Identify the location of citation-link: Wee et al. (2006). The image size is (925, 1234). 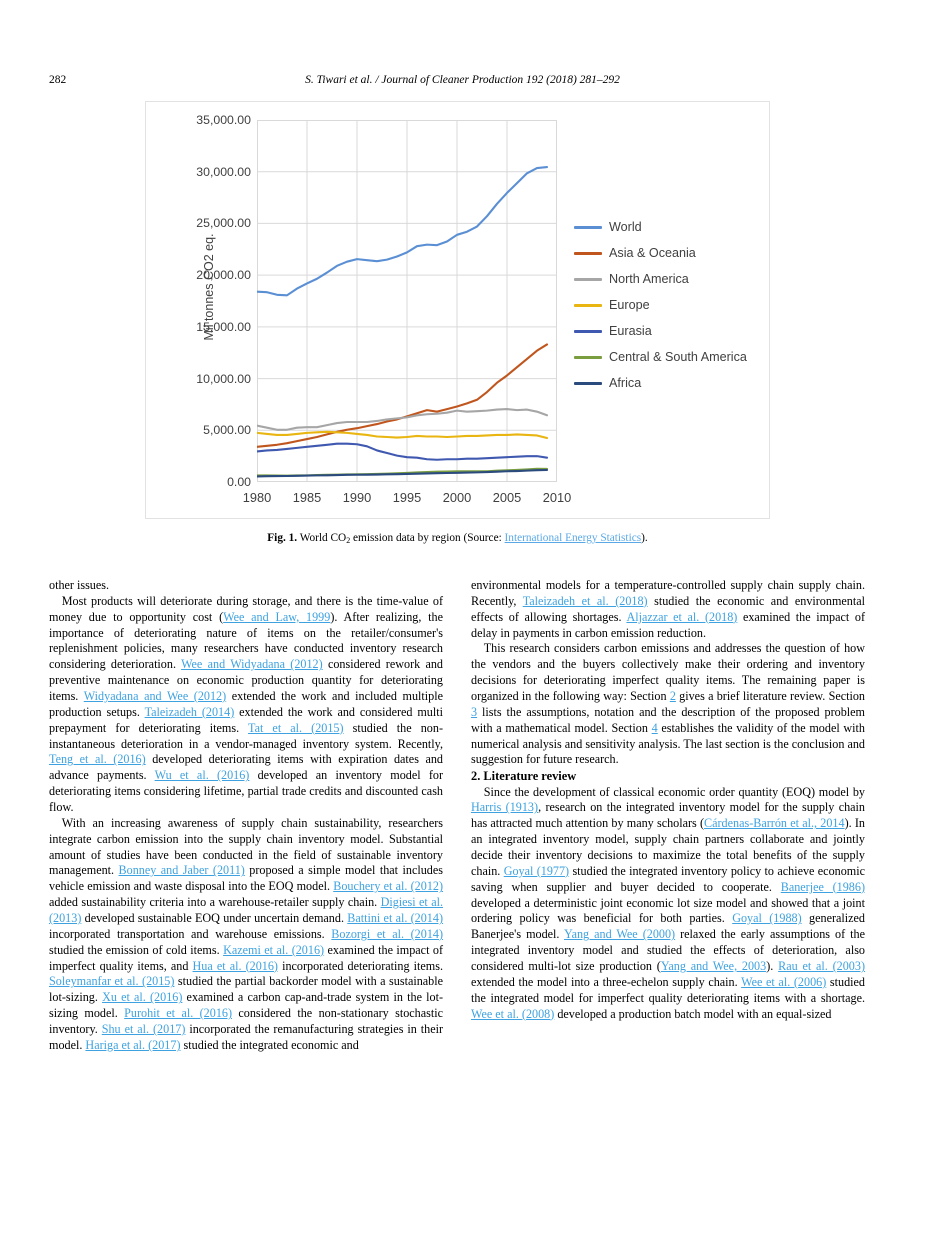
(784, 981).